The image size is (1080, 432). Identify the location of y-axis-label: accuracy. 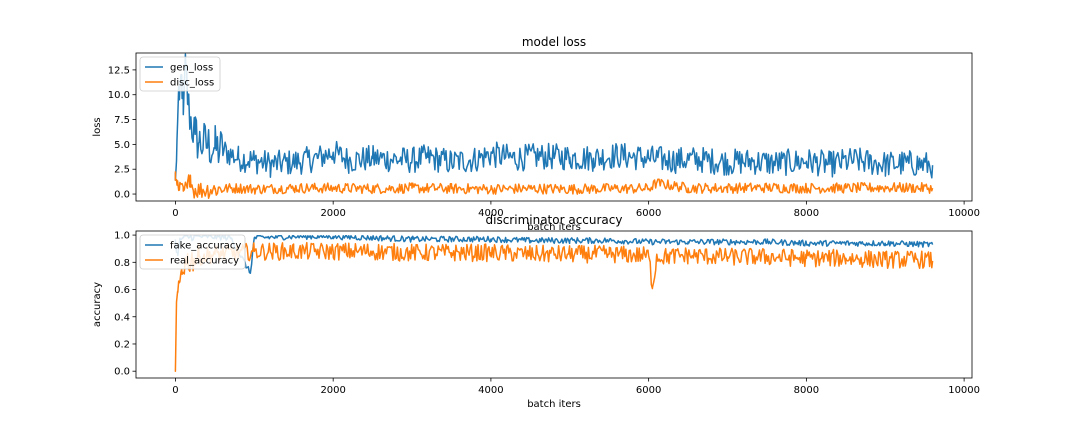
(97, 304).